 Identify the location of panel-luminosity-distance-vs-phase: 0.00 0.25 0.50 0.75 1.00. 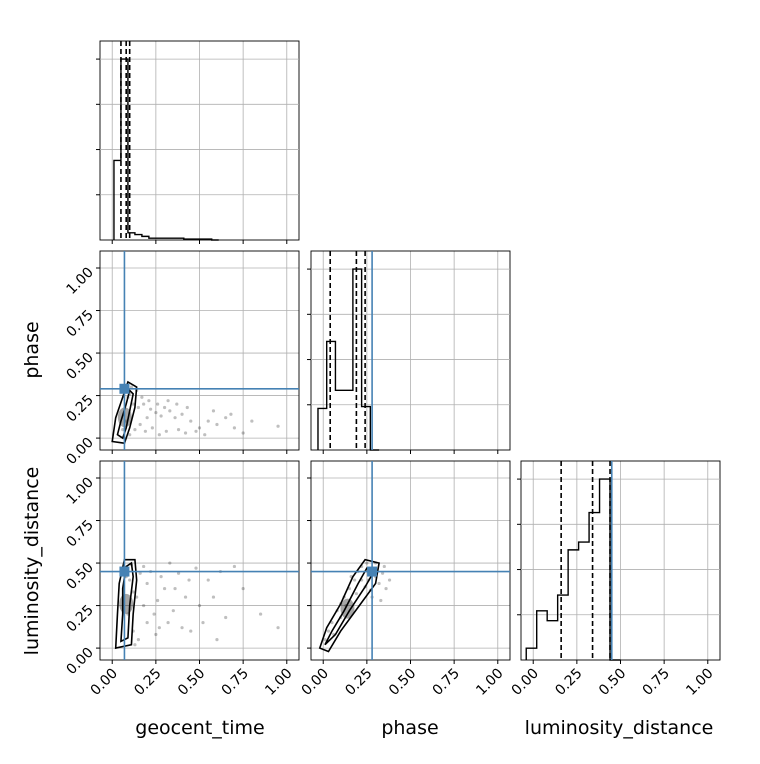
(405, 579).